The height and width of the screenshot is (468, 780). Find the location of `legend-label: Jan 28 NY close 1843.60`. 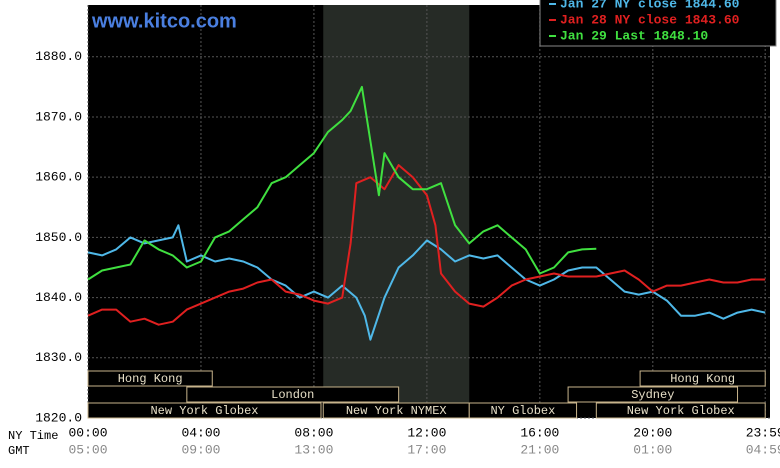

legend-label: Jan 28 NY close 1843.60 is located at coordinates (650, 19).